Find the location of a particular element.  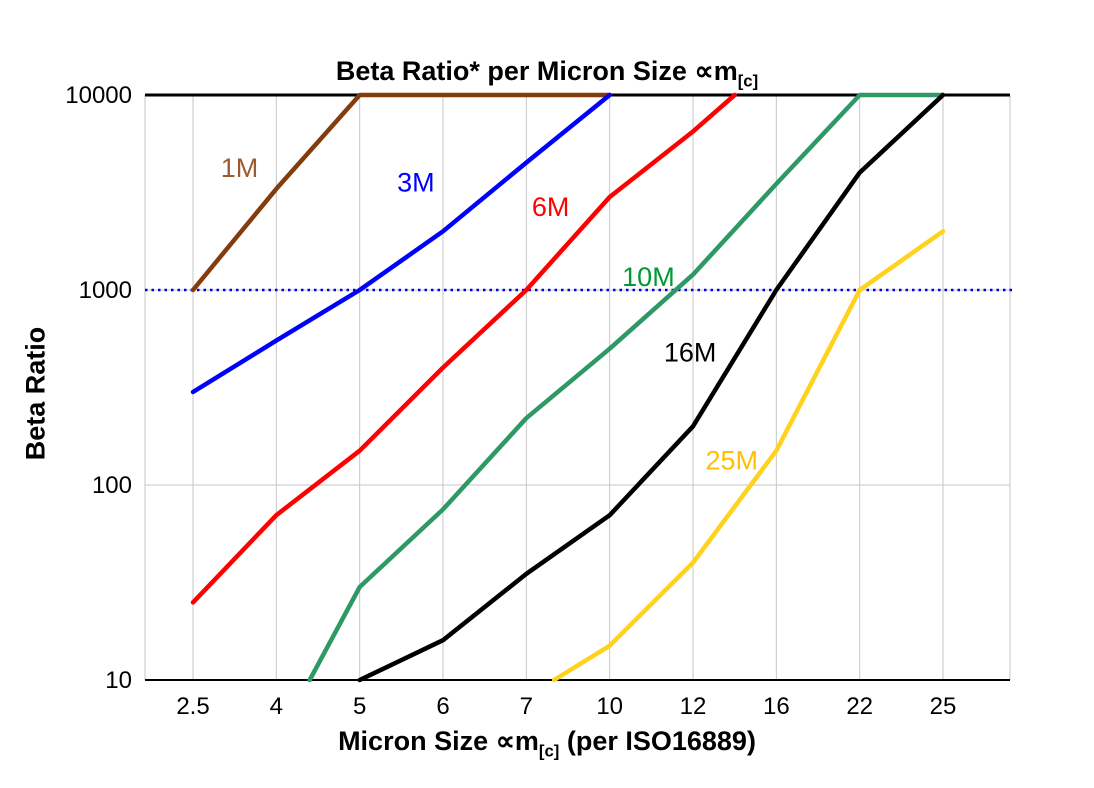

series-line-1M is located at coordinates (401, 192).